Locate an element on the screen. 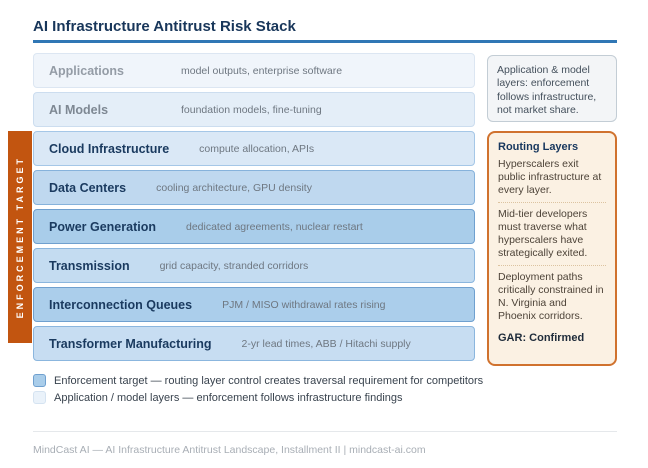 This screenshot has width=648, height=468. layer-name: Cloud Infrastructure is located at coordinates (109, 148).